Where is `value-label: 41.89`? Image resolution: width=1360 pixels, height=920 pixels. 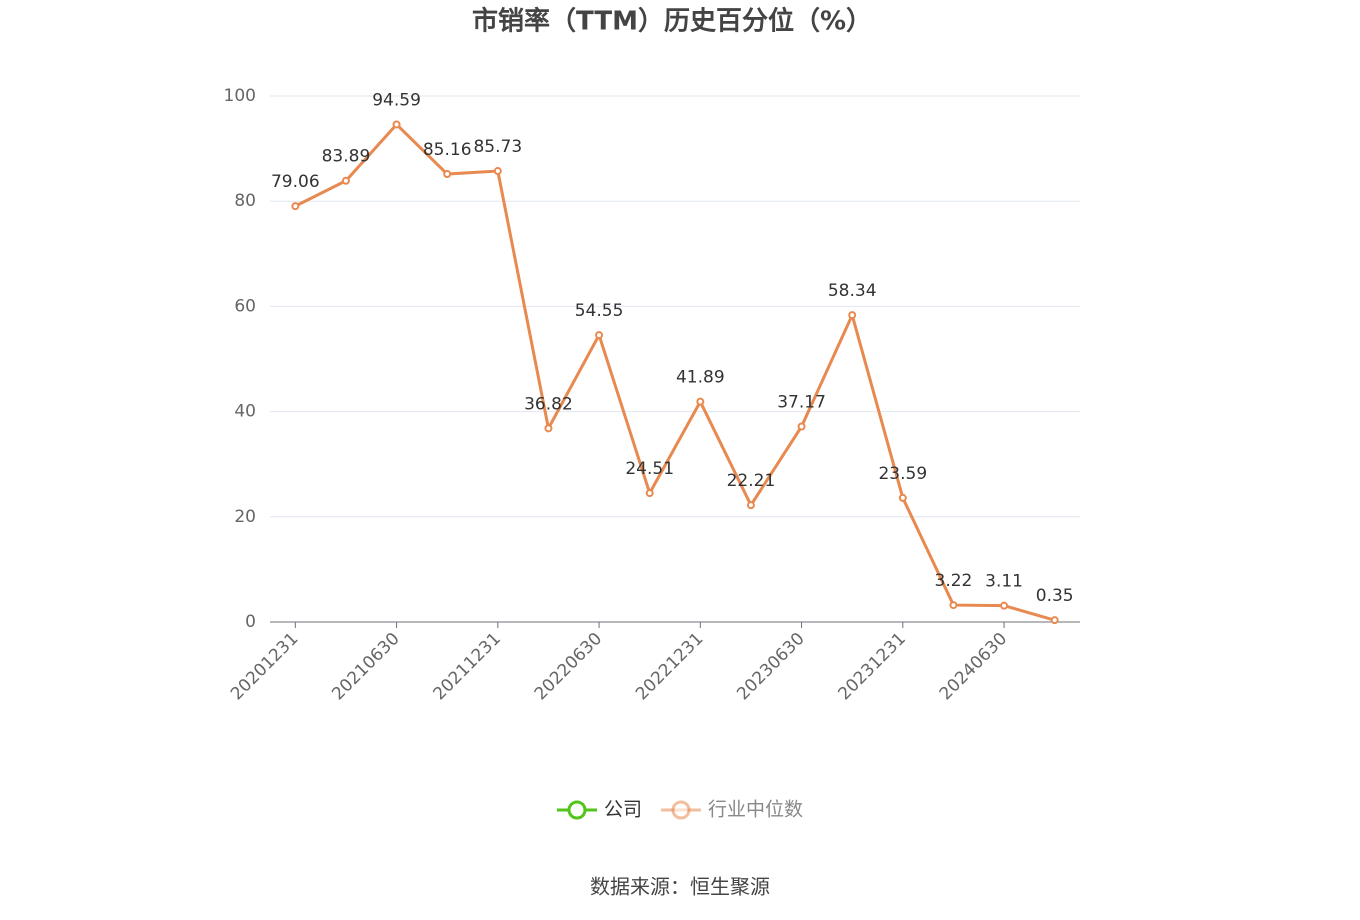 value-label: 41.89 is located at coordinates (700, 378).